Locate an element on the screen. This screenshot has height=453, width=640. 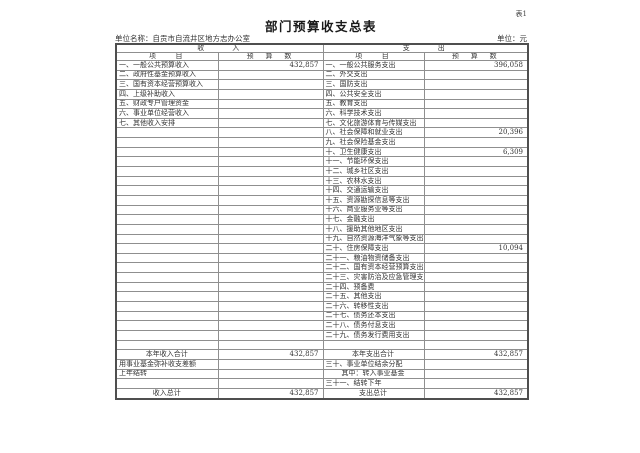
table-row: 七、其他收入安排 七、文化旅游体育与传媒支出 is located at coordinates (322, 123).